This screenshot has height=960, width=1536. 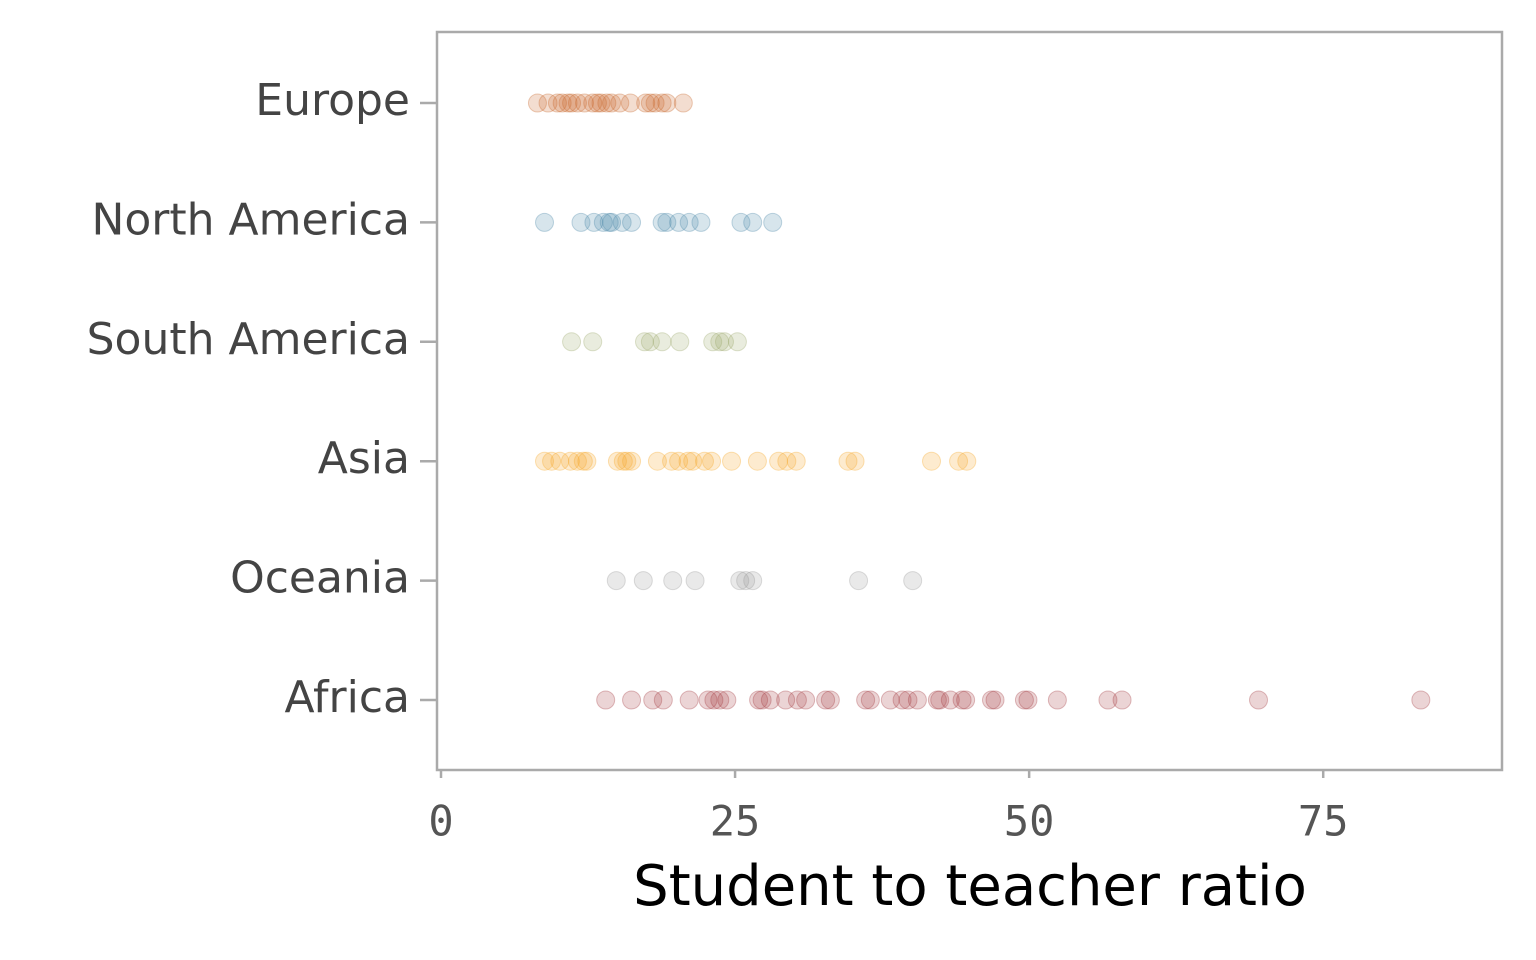 What do you see at coordinates (735, 821) in the screenshot?
I see `x-tick-label: 25` at bounding box center [735, 821].